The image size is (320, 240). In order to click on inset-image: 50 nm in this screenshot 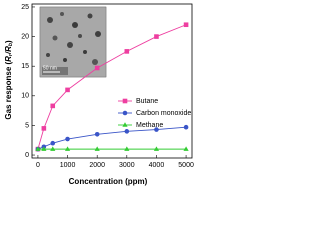, I will do `click(73, 42)`.